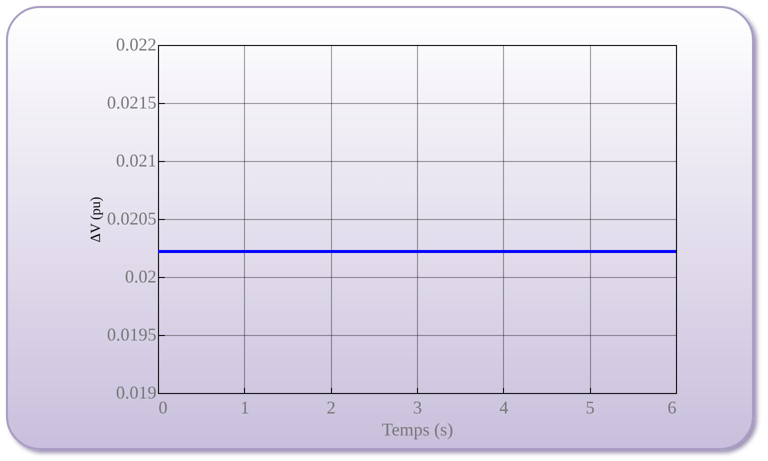 The height and width of the screenshot is (461, 768). I want to click on x-tick-label: 1, so click(245, 408).